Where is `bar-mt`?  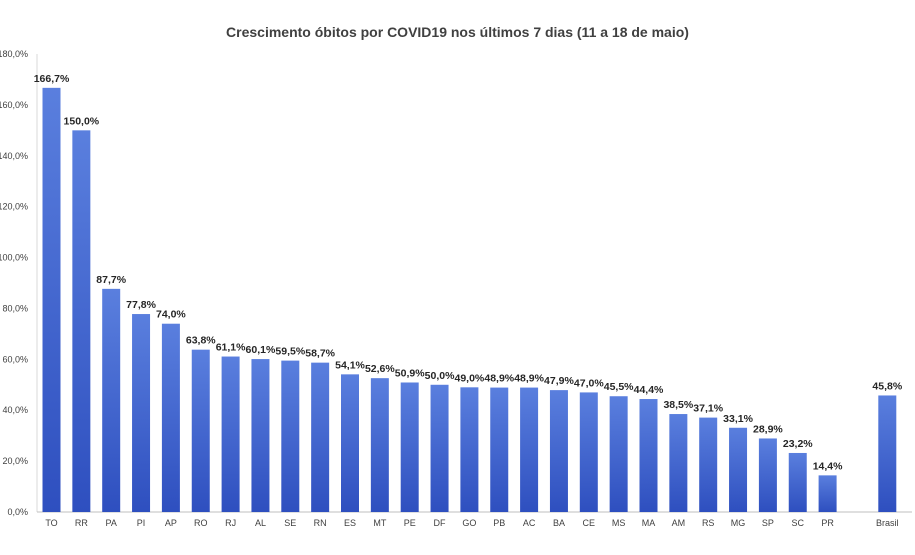
bar-mt is located at coordinates (379, 445).